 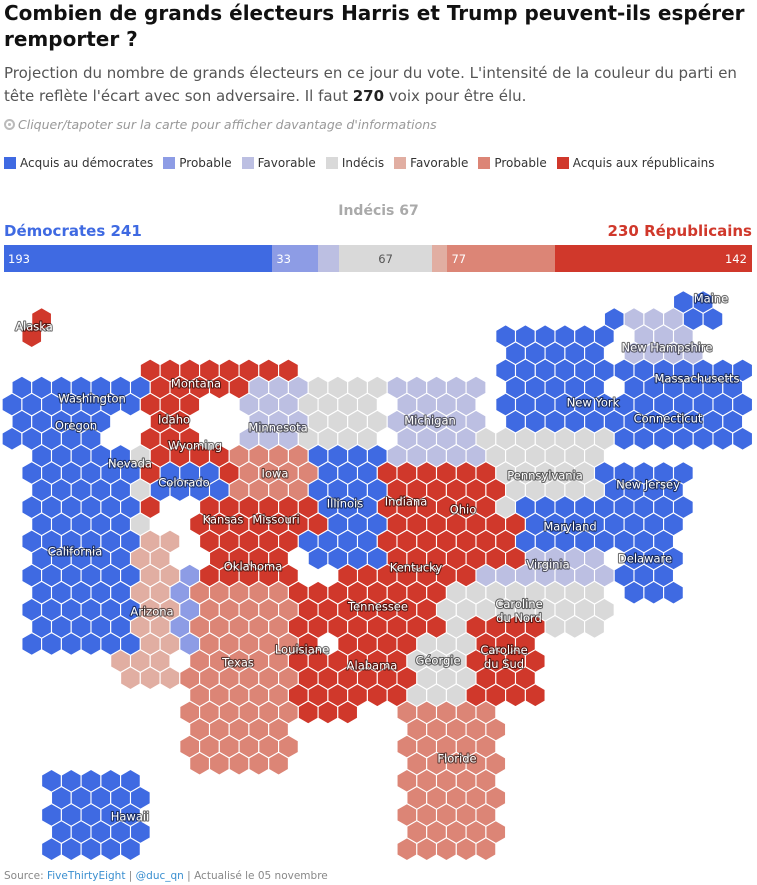 What do you see at coordinates (86, 876) in the screenshot?
I see `source-link: FiveThirtyEight` at bounding box center [86, 876].